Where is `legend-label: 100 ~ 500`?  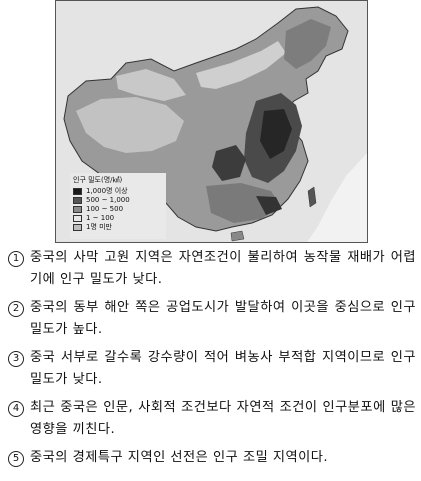 legend-label: 100 ~ 500 is located at coordinates (105, 209).